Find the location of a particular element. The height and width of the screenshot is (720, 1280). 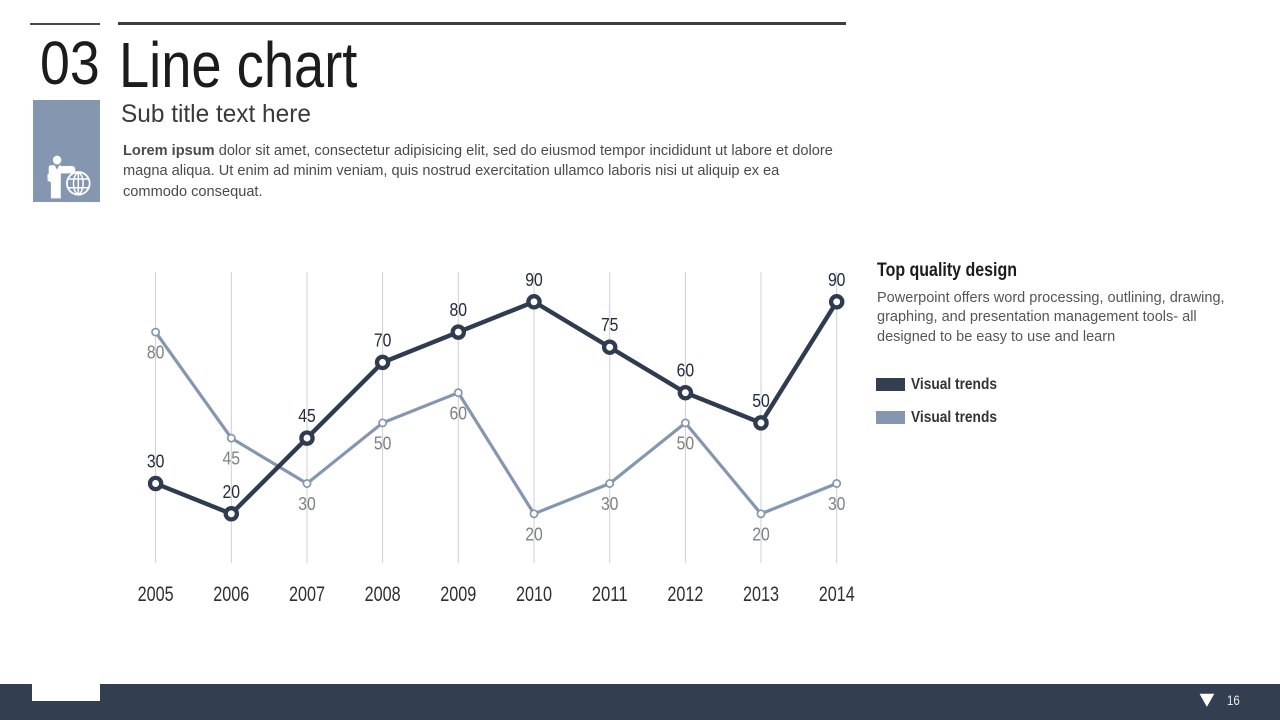

svg-text: 2007 is located at coordinates (307, 594).